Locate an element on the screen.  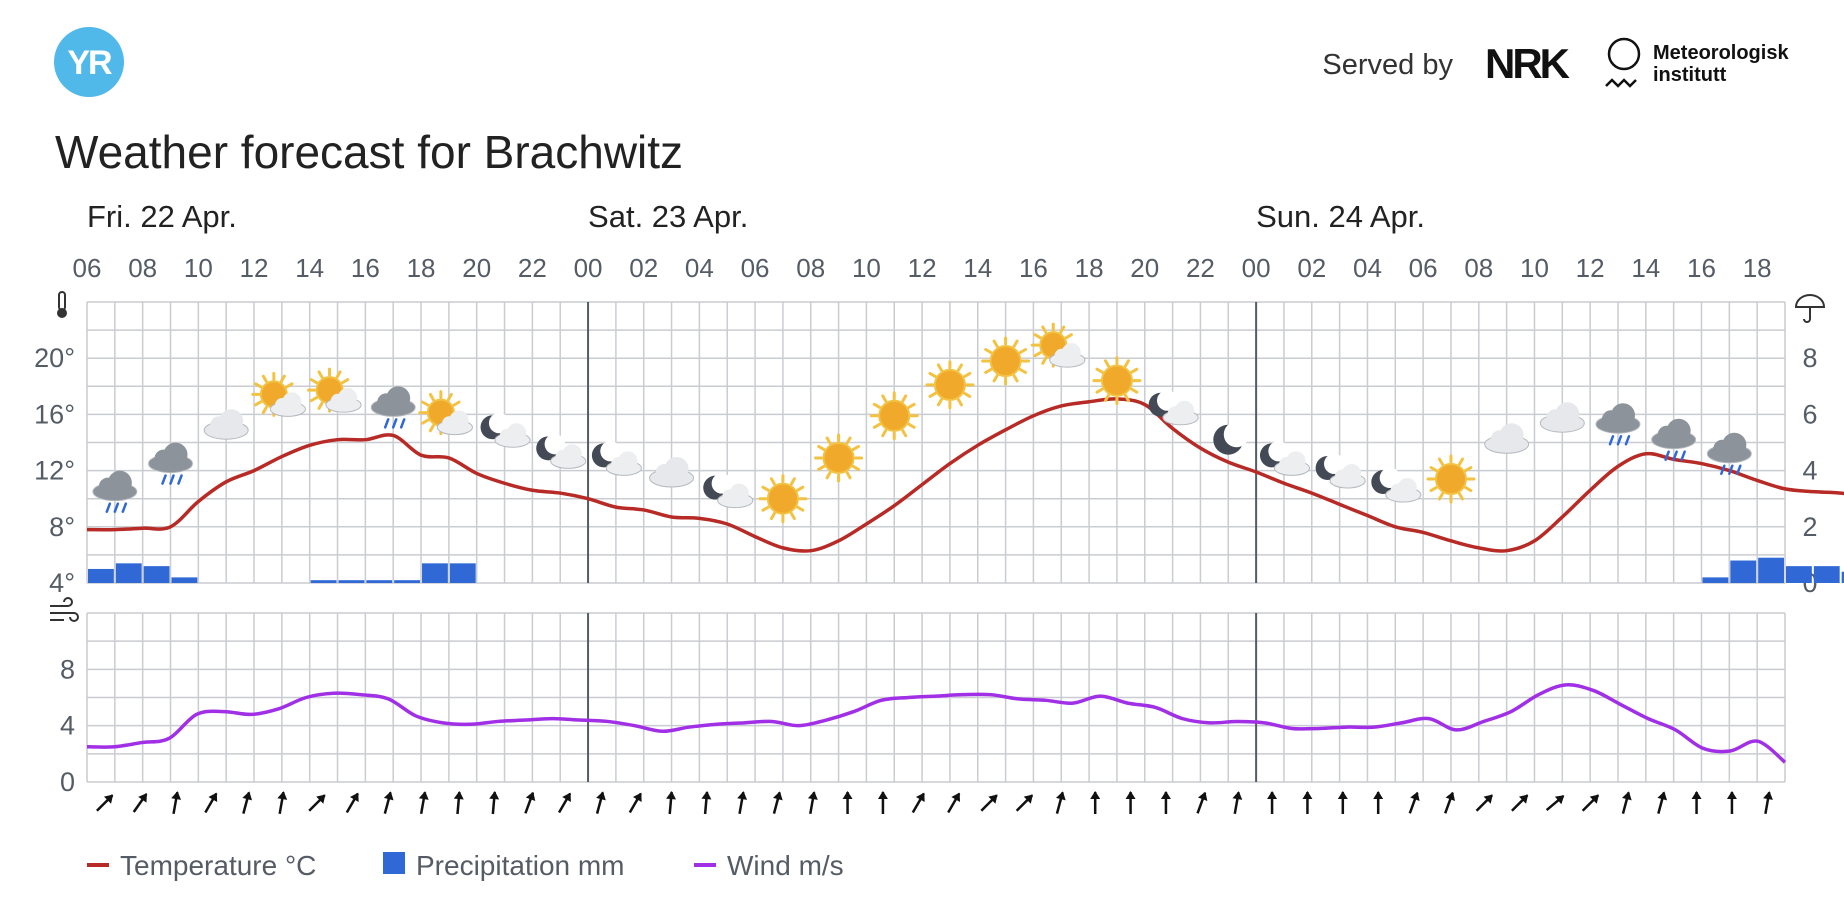
legend-precipitation-swatch is located at coordinates (394, 863).